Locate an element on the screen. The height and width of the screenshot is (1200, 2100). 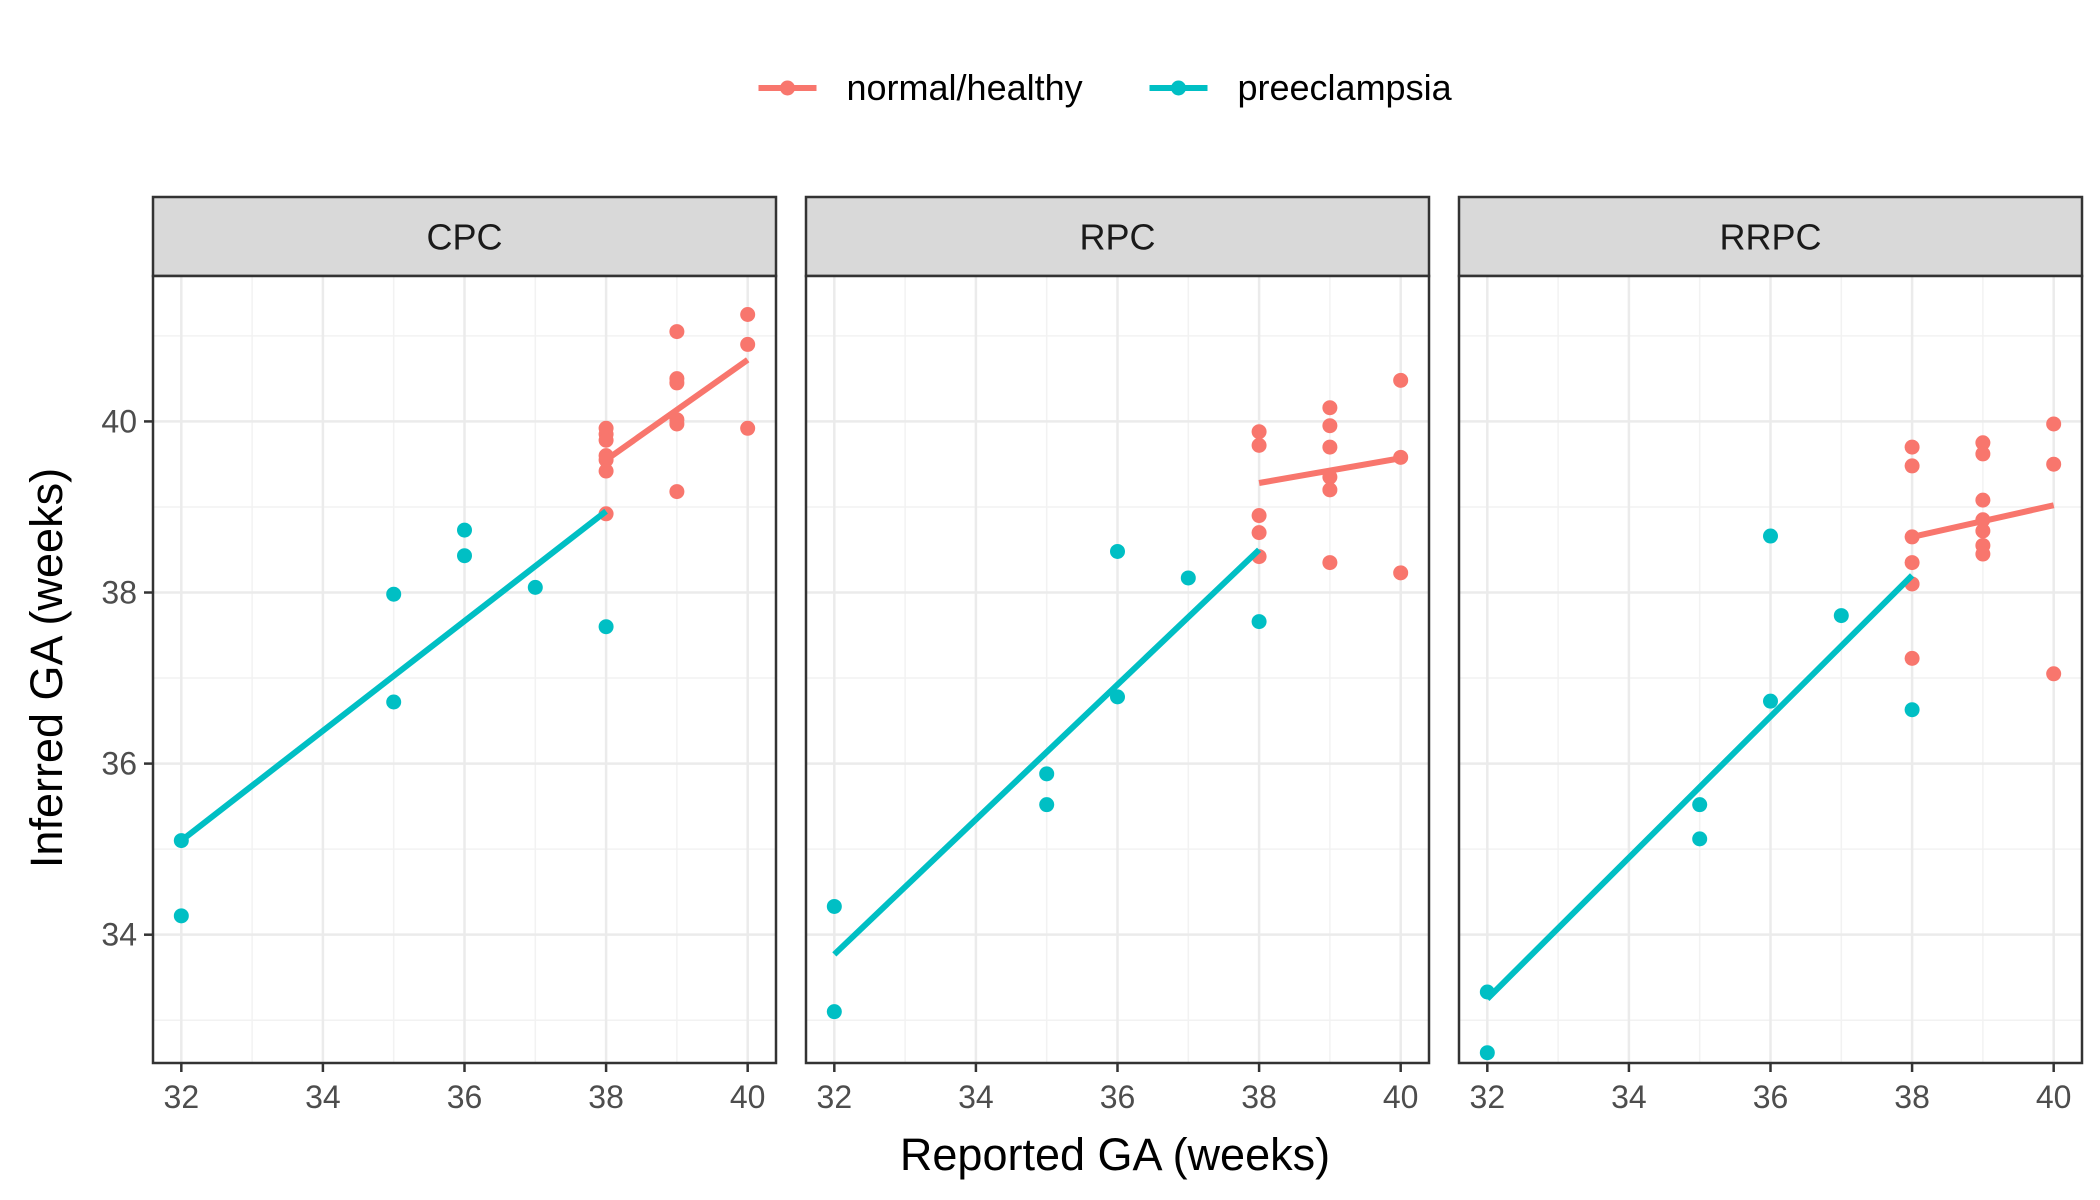
y-axis-title: Inferred GA (weeks) is located at coordinates (46, 668).